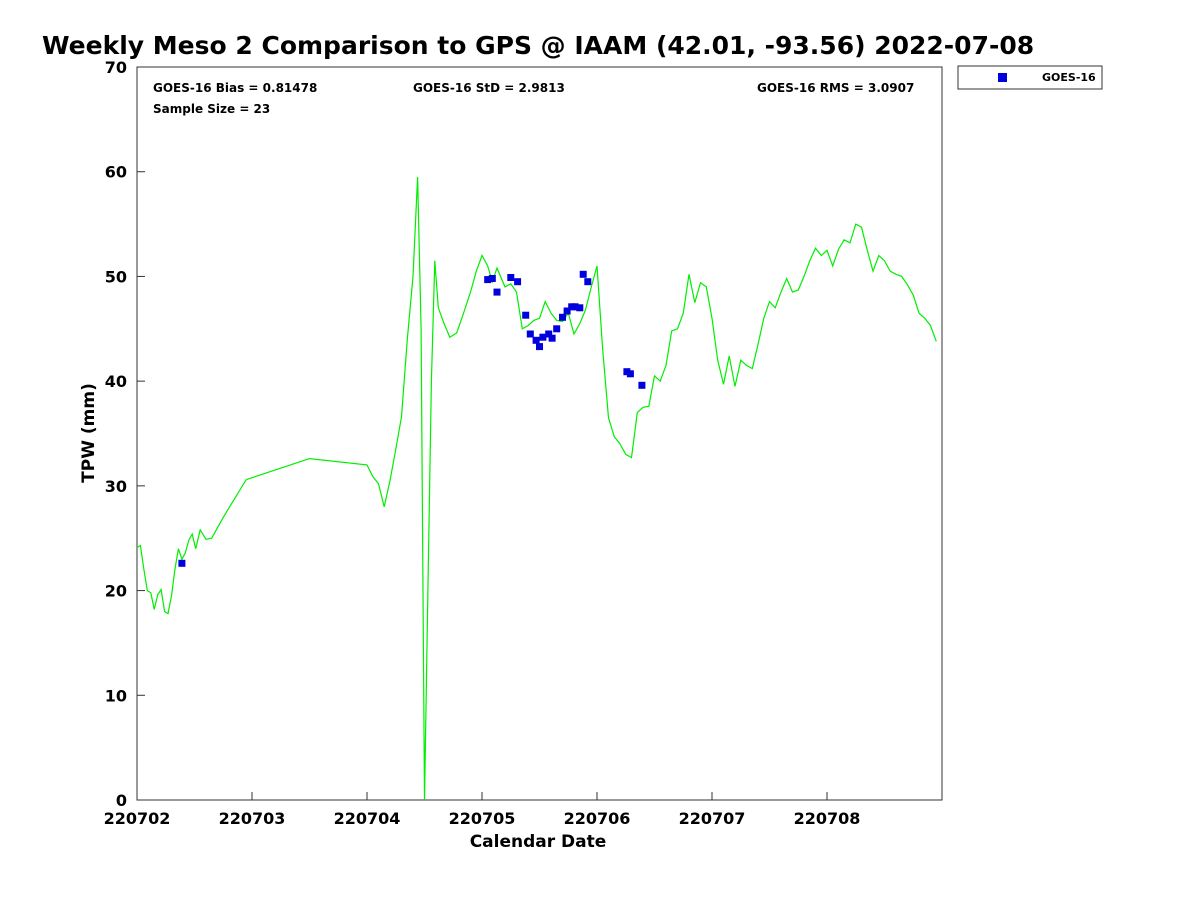 The image size is (1200, 900). Describe the element at coordinates (827, 818) in the screenshot. I see `x-tick-label: 220708` at that location.